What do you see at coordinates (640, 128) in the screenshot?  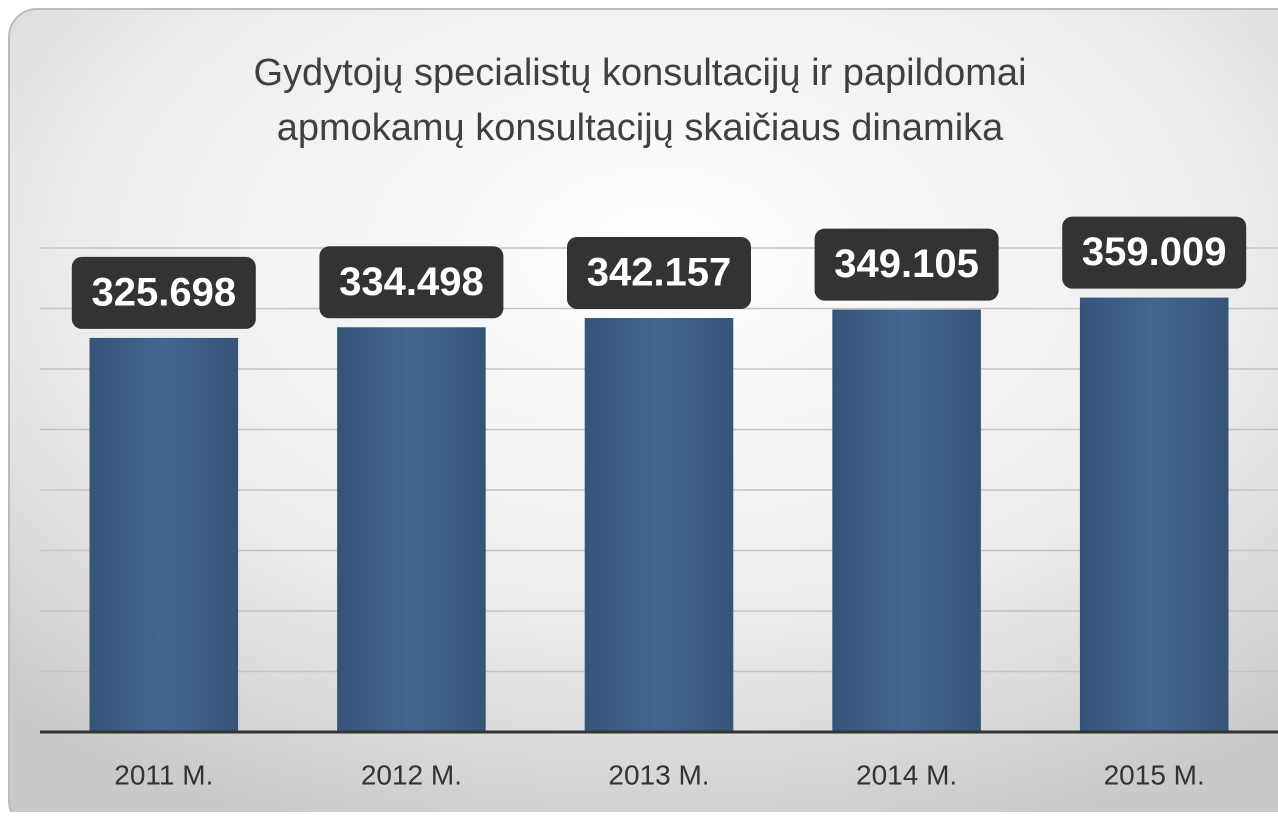 I see `chart-title: apmokamų konsultacijų skaičiaus dinamika` at bounding box center [640, 128].